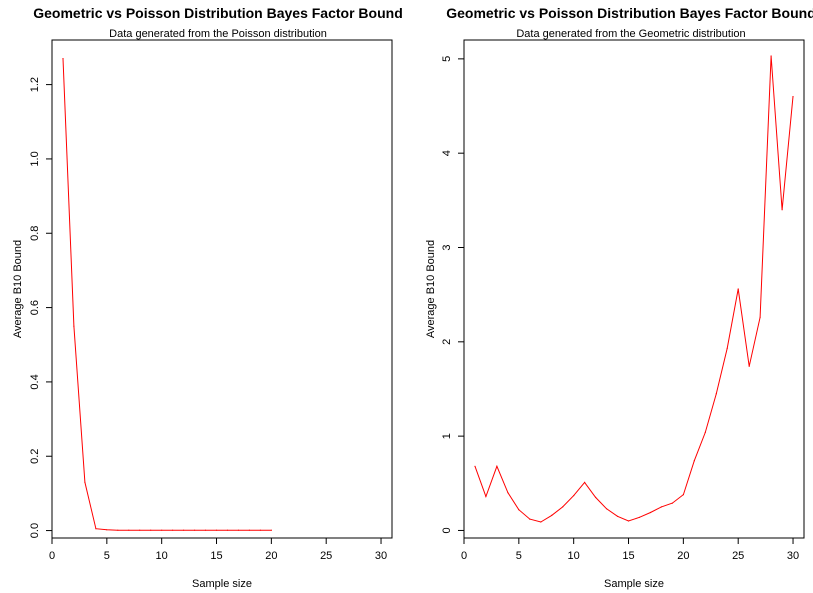 Image resolution: width=813 pixels, height=593 pixels. Describe the element at coordinates (447, 153) in the screenshot. I see `y-tick-label: 4` at that location.